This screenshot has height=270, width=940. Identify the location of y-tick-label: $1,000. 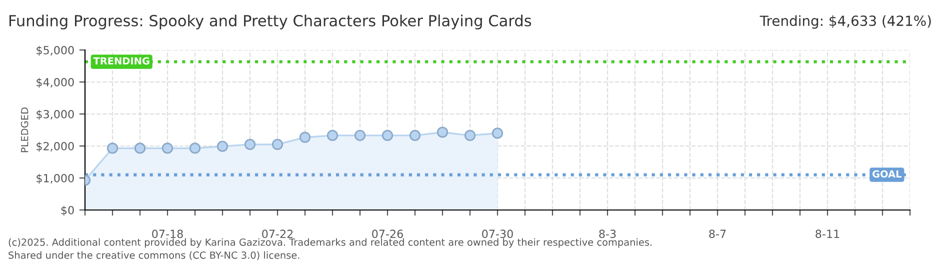
(55, 179).